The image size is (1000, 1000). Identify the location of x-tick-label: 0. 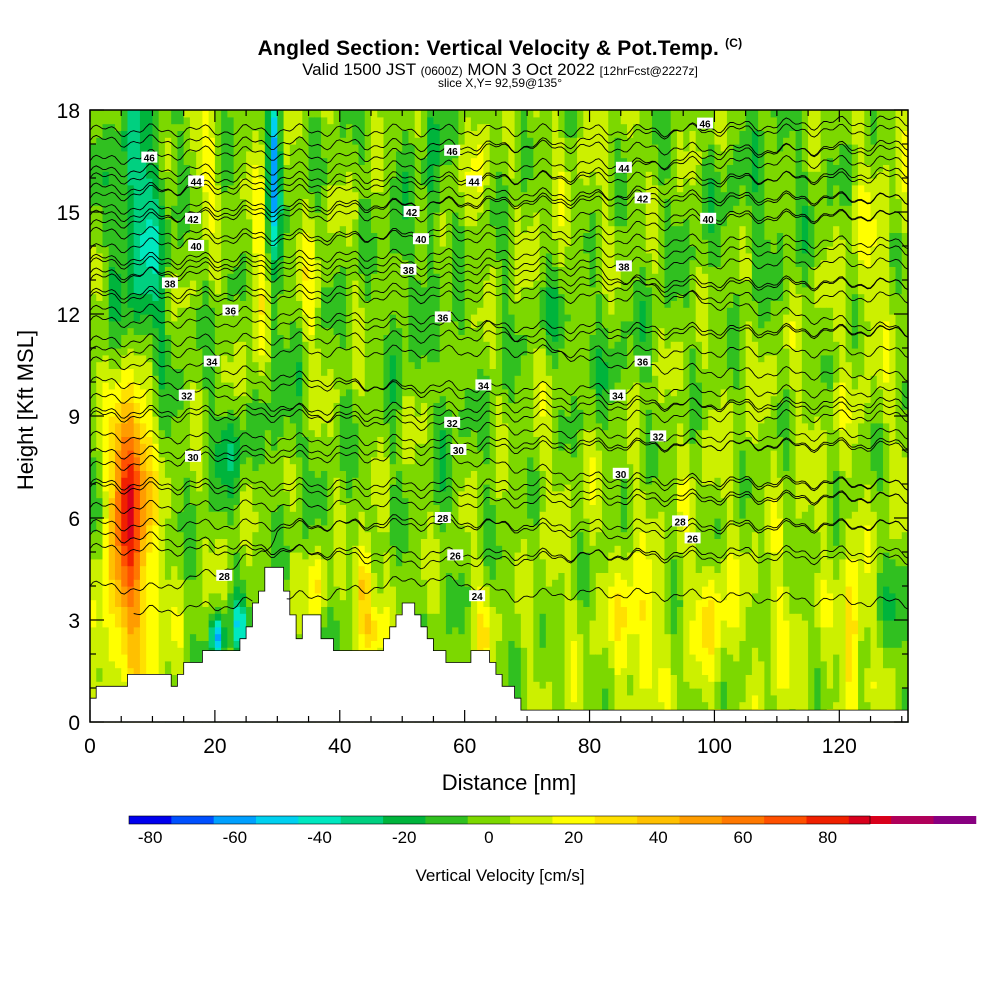
(90, 746).